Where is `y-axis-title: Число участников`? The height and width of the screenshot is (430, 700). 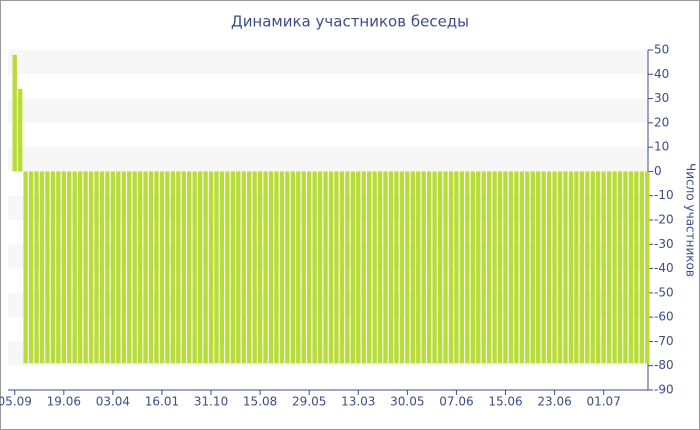 y-axis-title: Число участников is located at coordinates (691, 220).